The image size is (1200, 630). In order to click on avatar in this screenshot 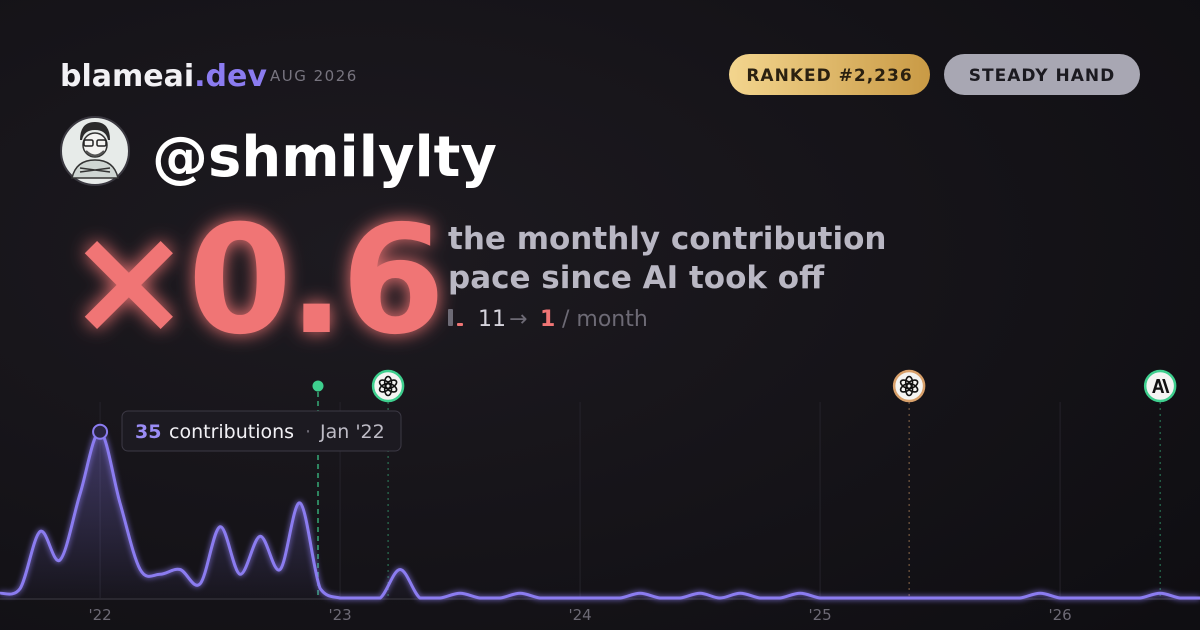, I will do `click(95, 151)`.